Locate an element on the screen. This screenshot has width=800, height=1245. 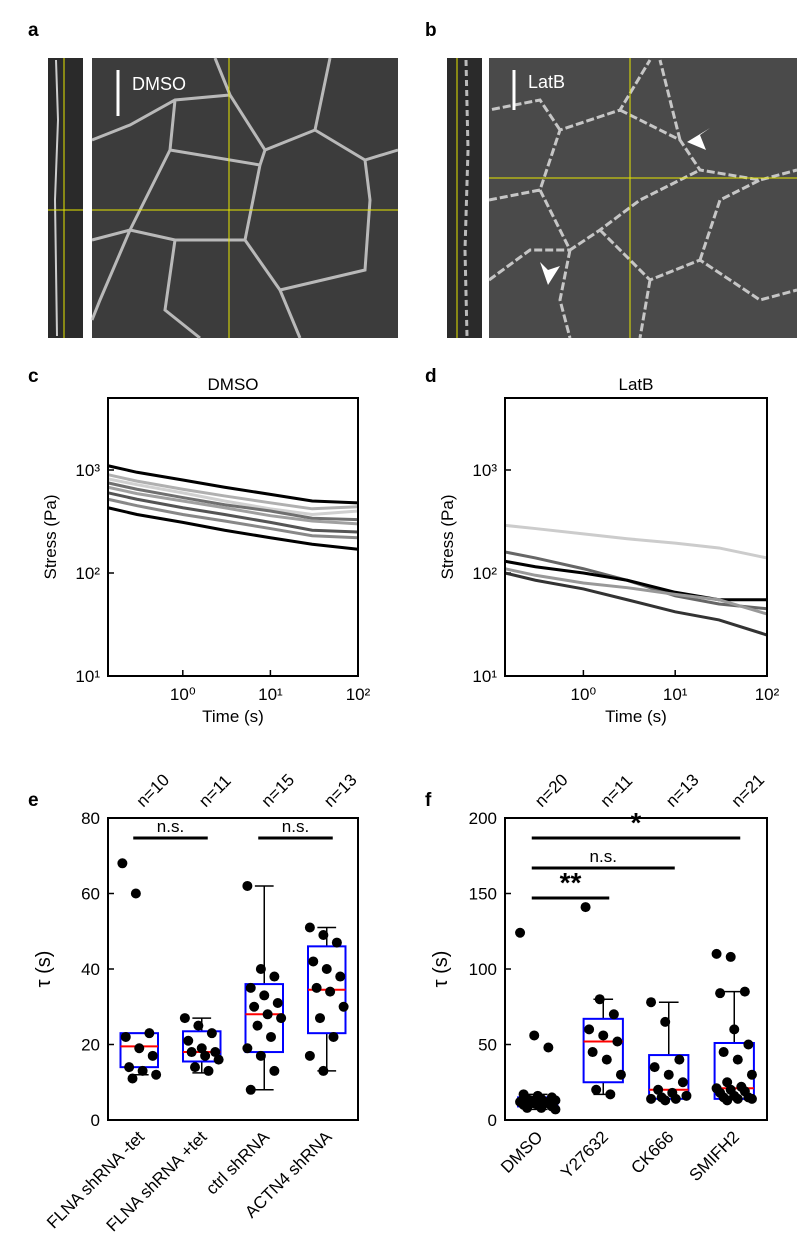
count-label: n=15 is located at coordinates (278, 790).